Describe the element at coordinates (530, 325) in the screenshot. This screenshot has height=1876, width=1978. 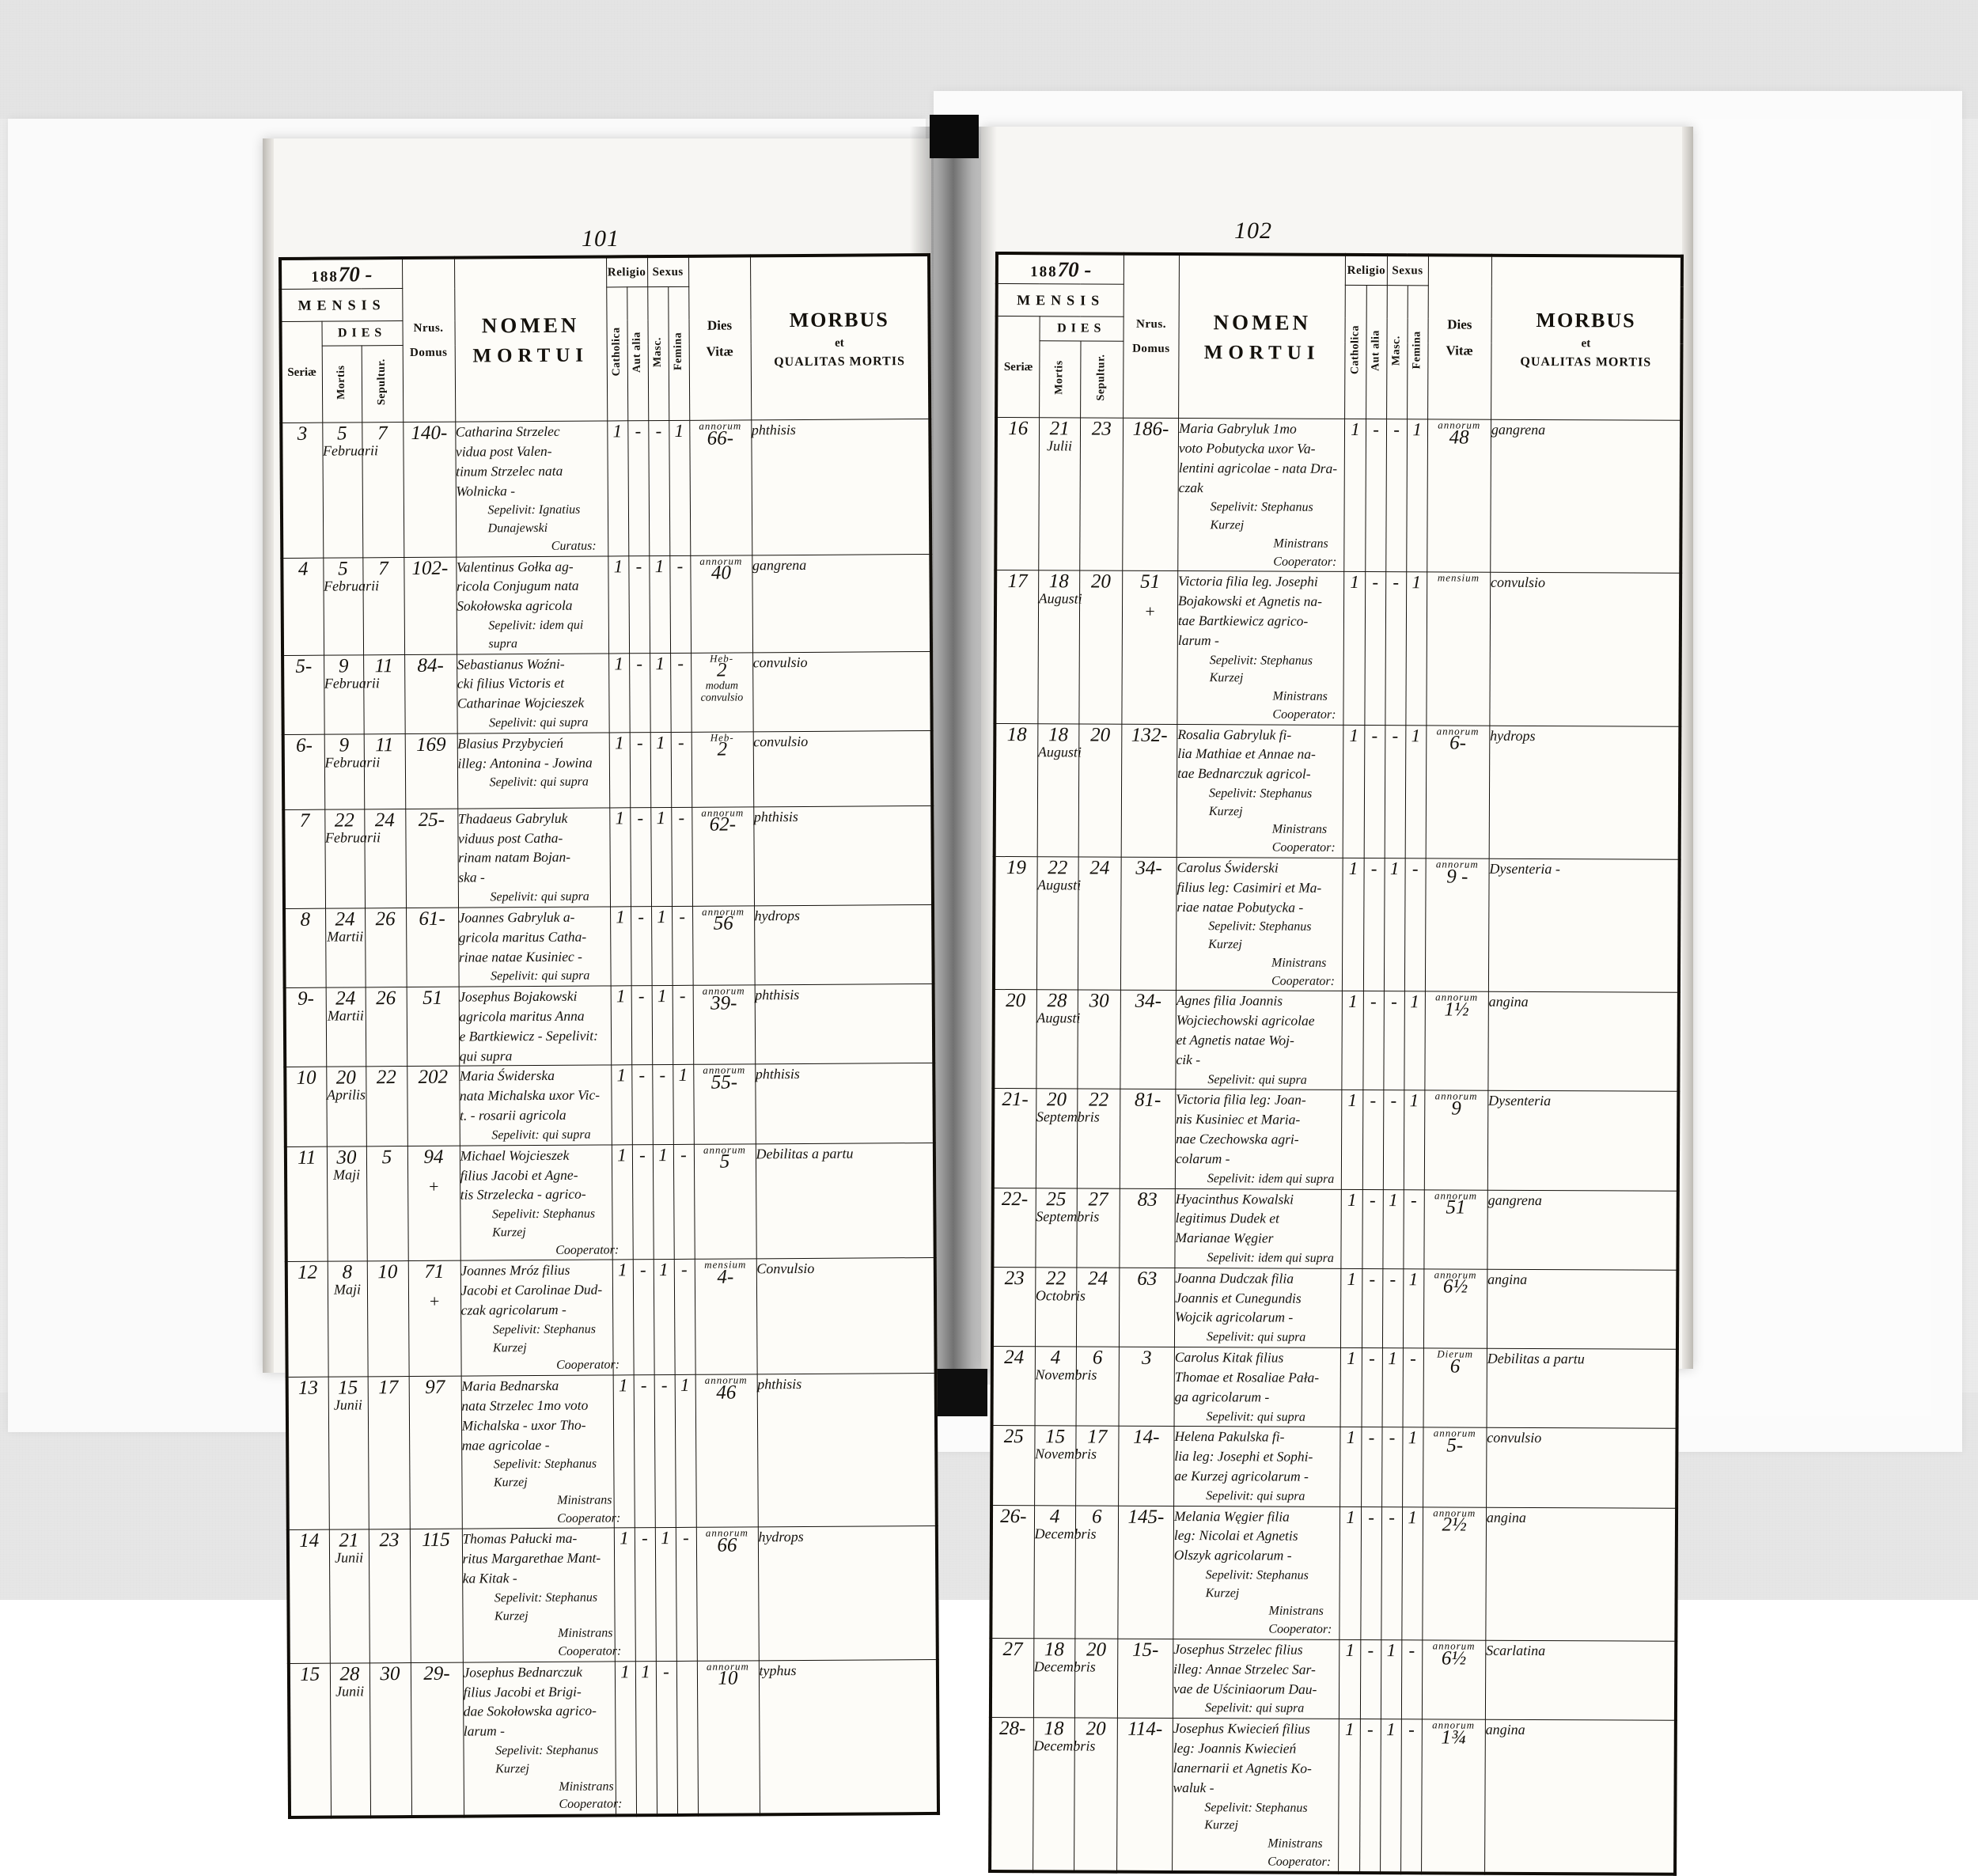
I see `nomen-label: NOMEN` at that location.